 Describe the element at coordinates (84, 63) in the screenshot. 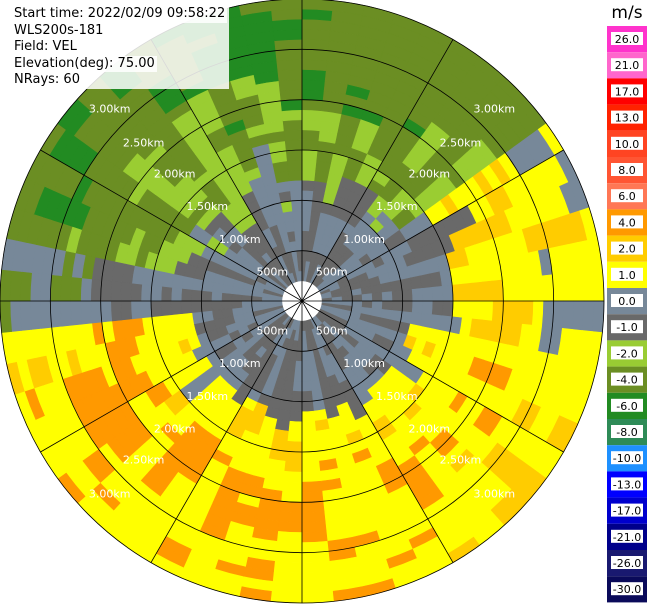

I see `elevation: Elevation(deg): 75.00` at that location.